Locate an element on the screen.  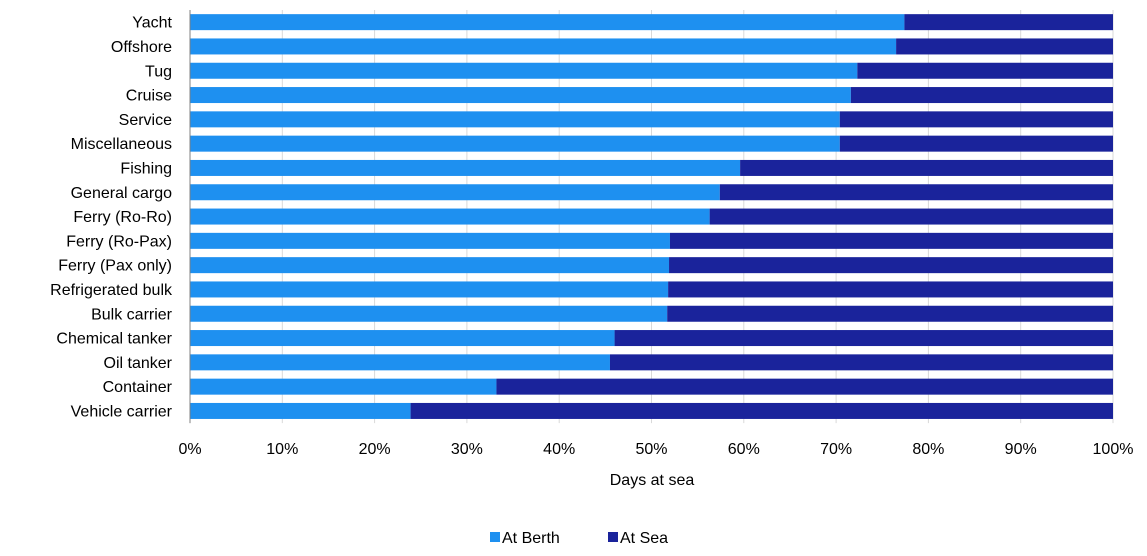
x-tick-label: 100% is located at coordinates (1113, 449).